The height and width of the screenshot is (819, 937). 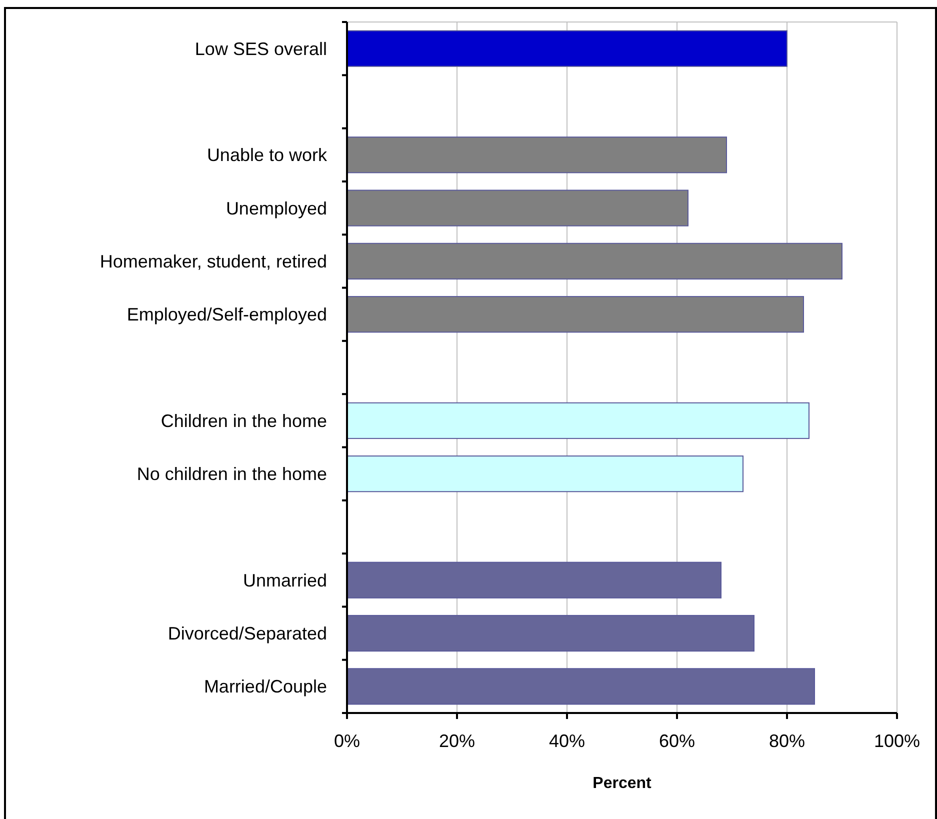 I want to click on y-tick-label: Unemployed, so click(x=276, y=208).